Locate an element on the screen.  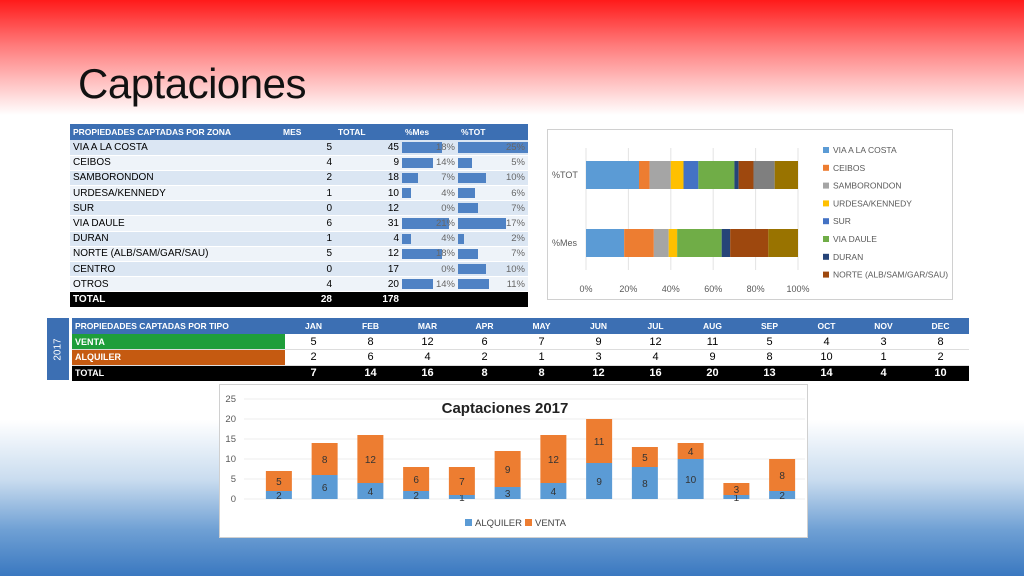
month-value: 12 is located at coordinates (598, 373).